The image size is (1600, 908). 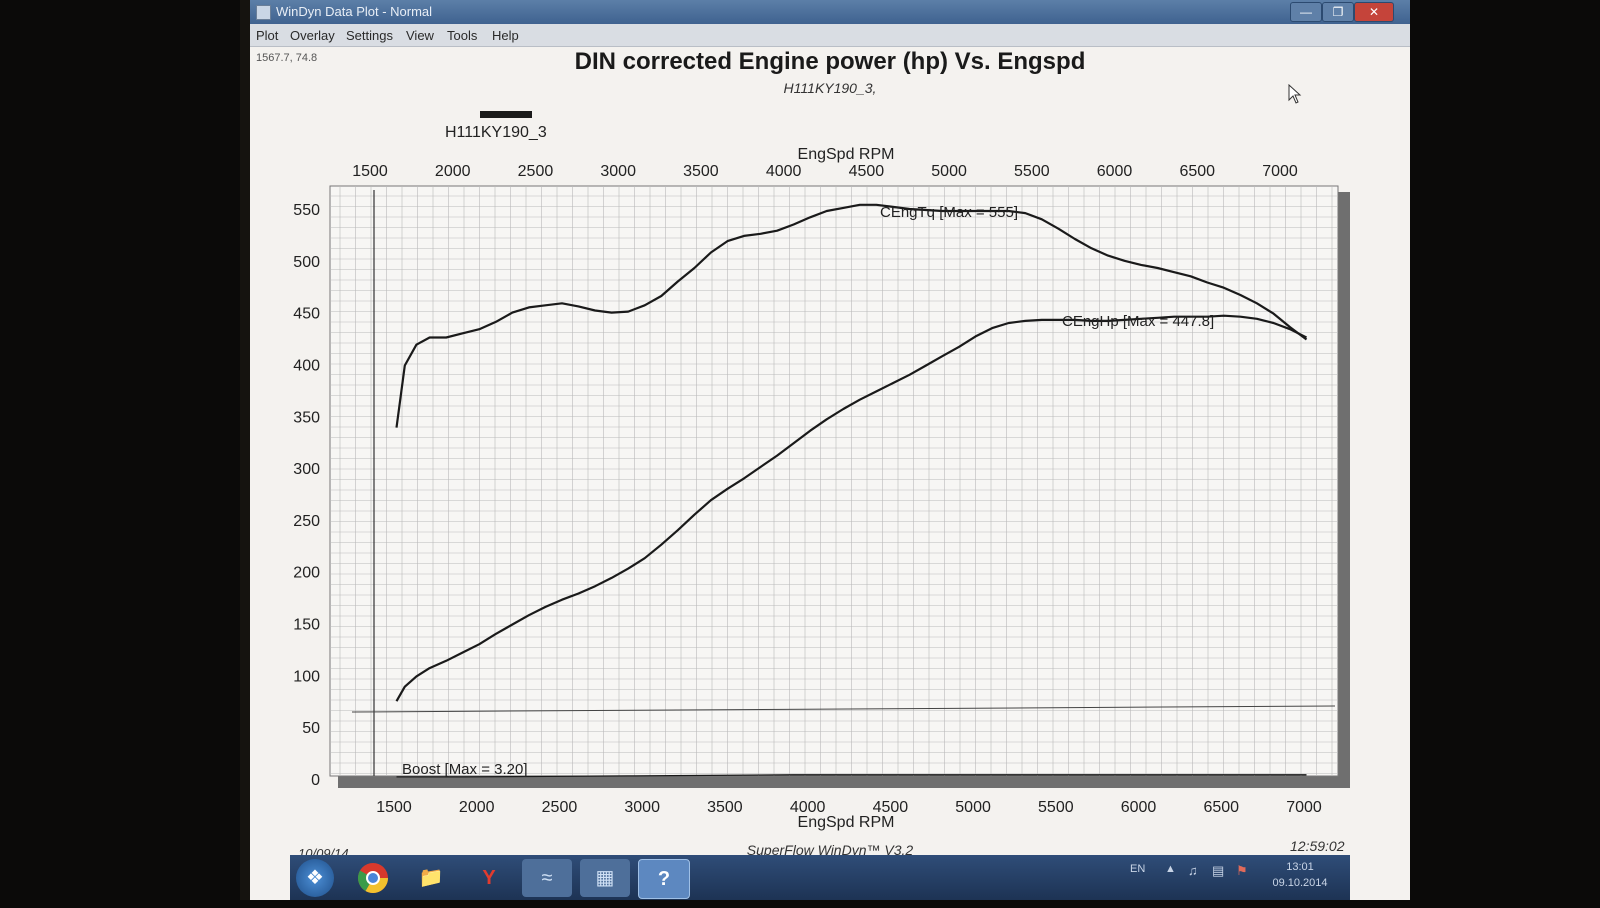 What do you see at coordinates (315, 878) in the screenshot?
I see `start-button: ❖` at bounding box center [315, 878].